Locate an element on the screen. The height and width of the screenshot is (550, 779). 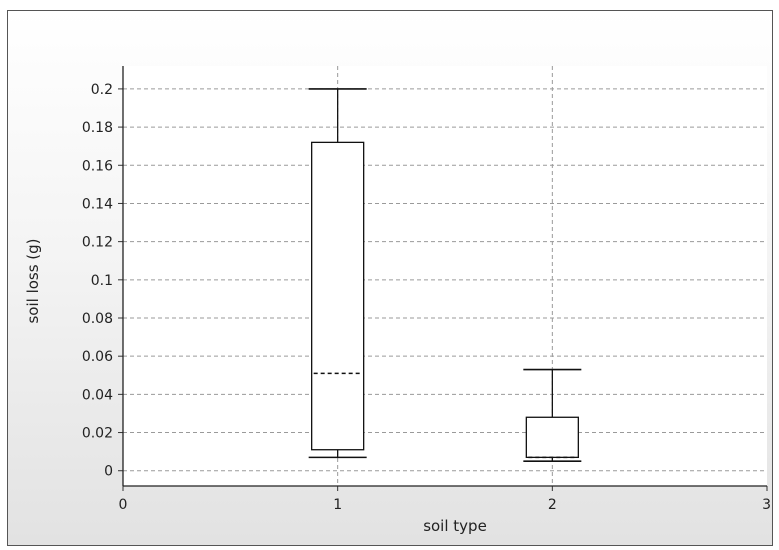
y-tick-label: 0.1 is located at coordinates (102, 281).